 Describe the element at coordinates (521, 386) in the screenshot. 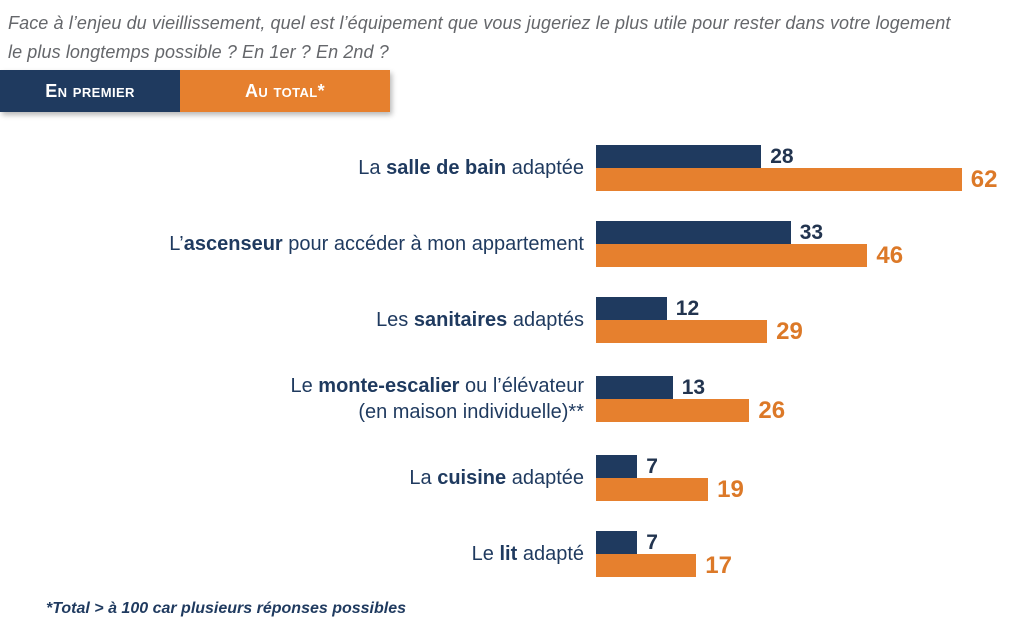

I see `category-label-text: ou l’élévateur` at that location.